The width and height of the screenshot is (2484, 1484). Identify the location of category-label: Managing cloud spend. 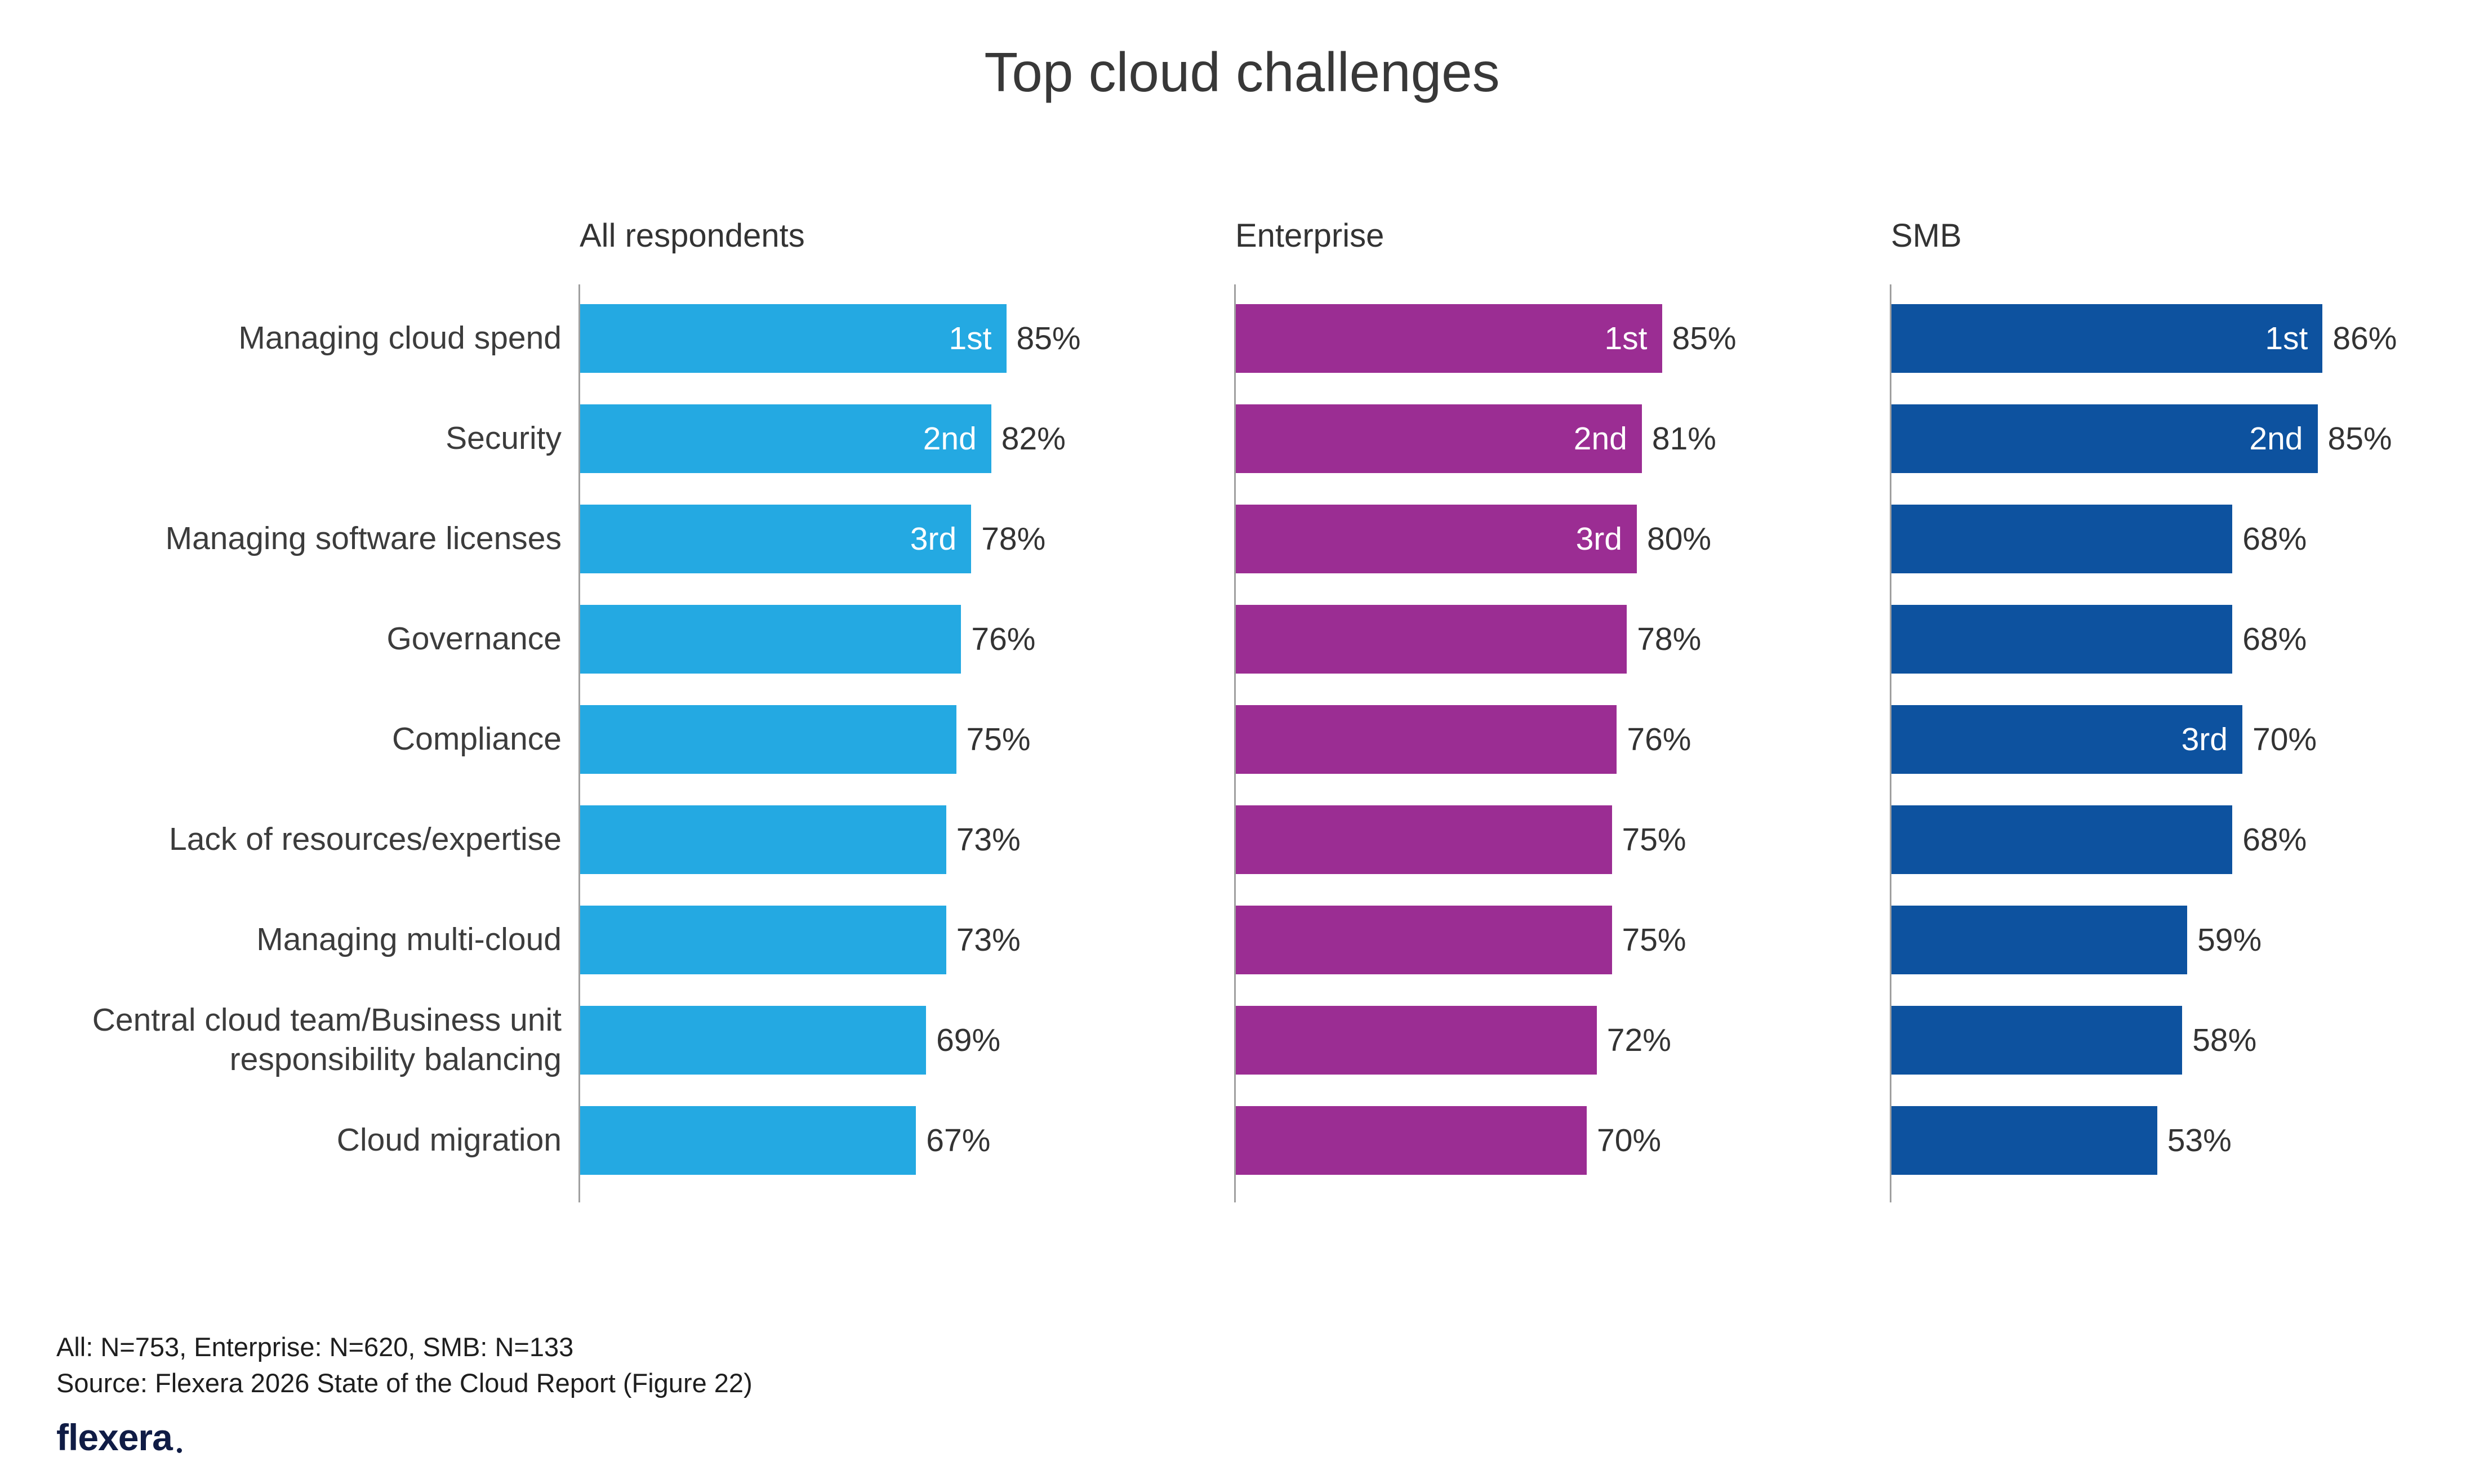
(400, 338).